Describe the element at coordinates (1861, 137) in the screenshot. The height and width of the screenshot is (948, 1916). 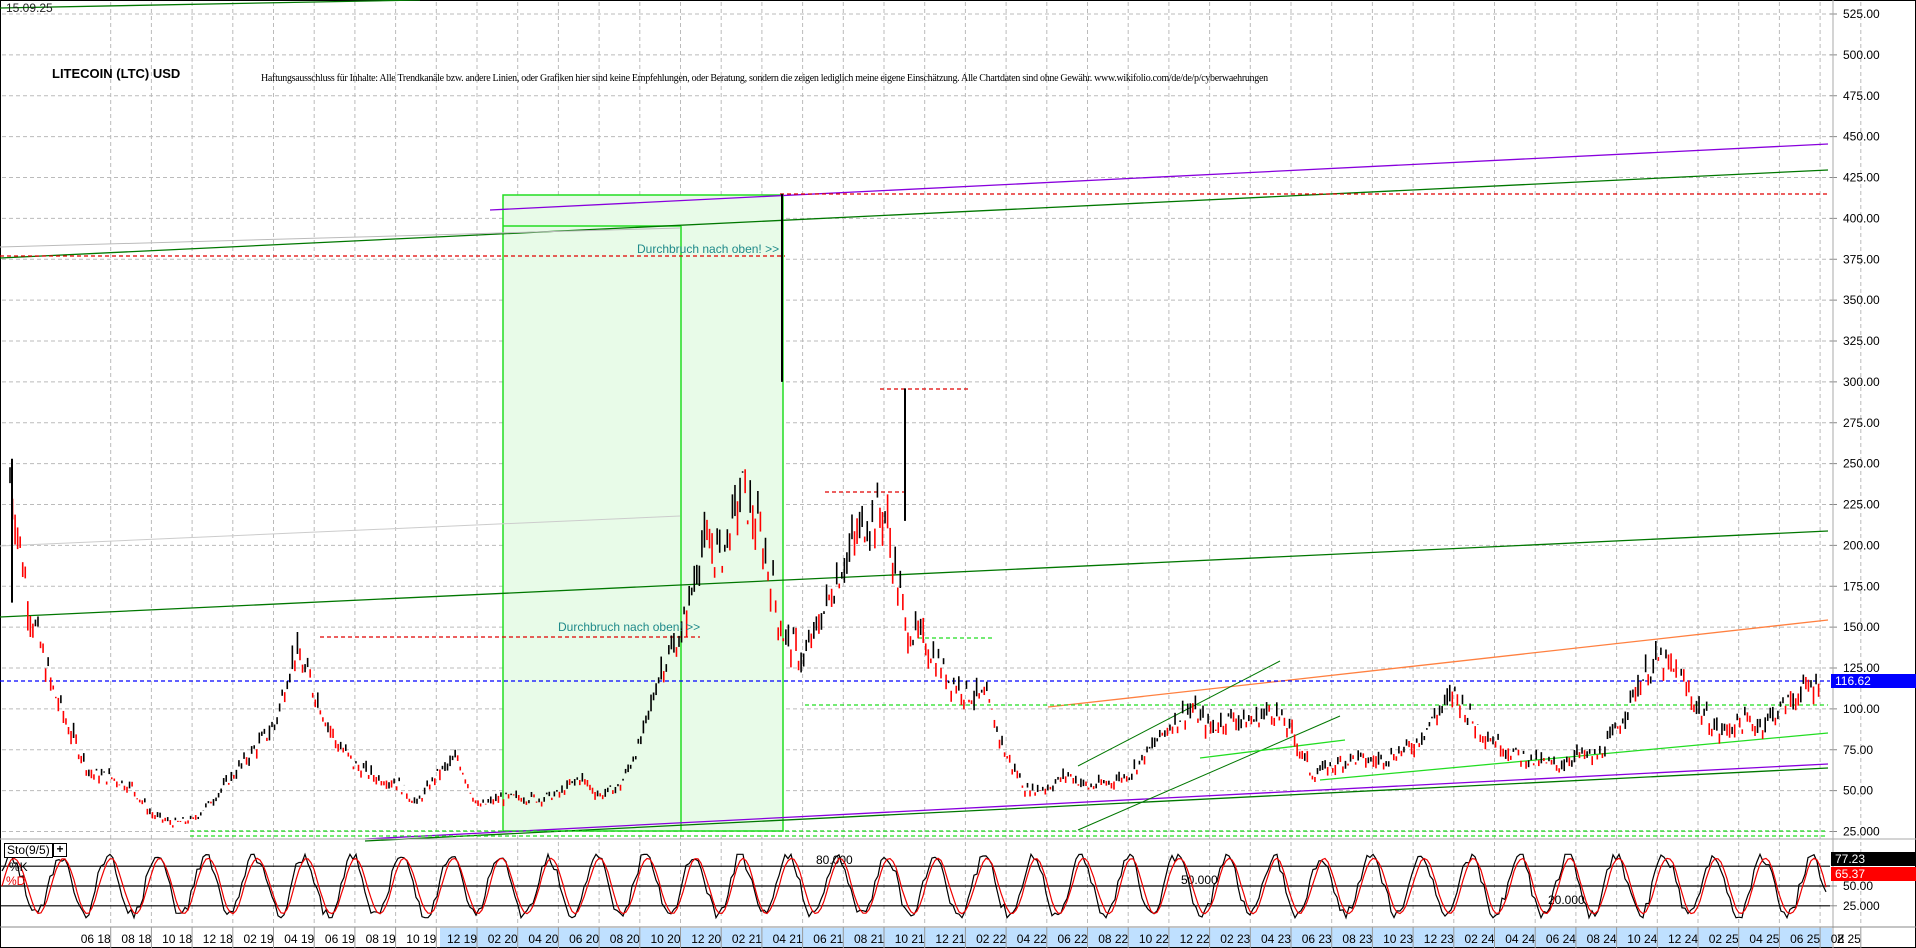
I see `svg-text: 450.00` at that location.